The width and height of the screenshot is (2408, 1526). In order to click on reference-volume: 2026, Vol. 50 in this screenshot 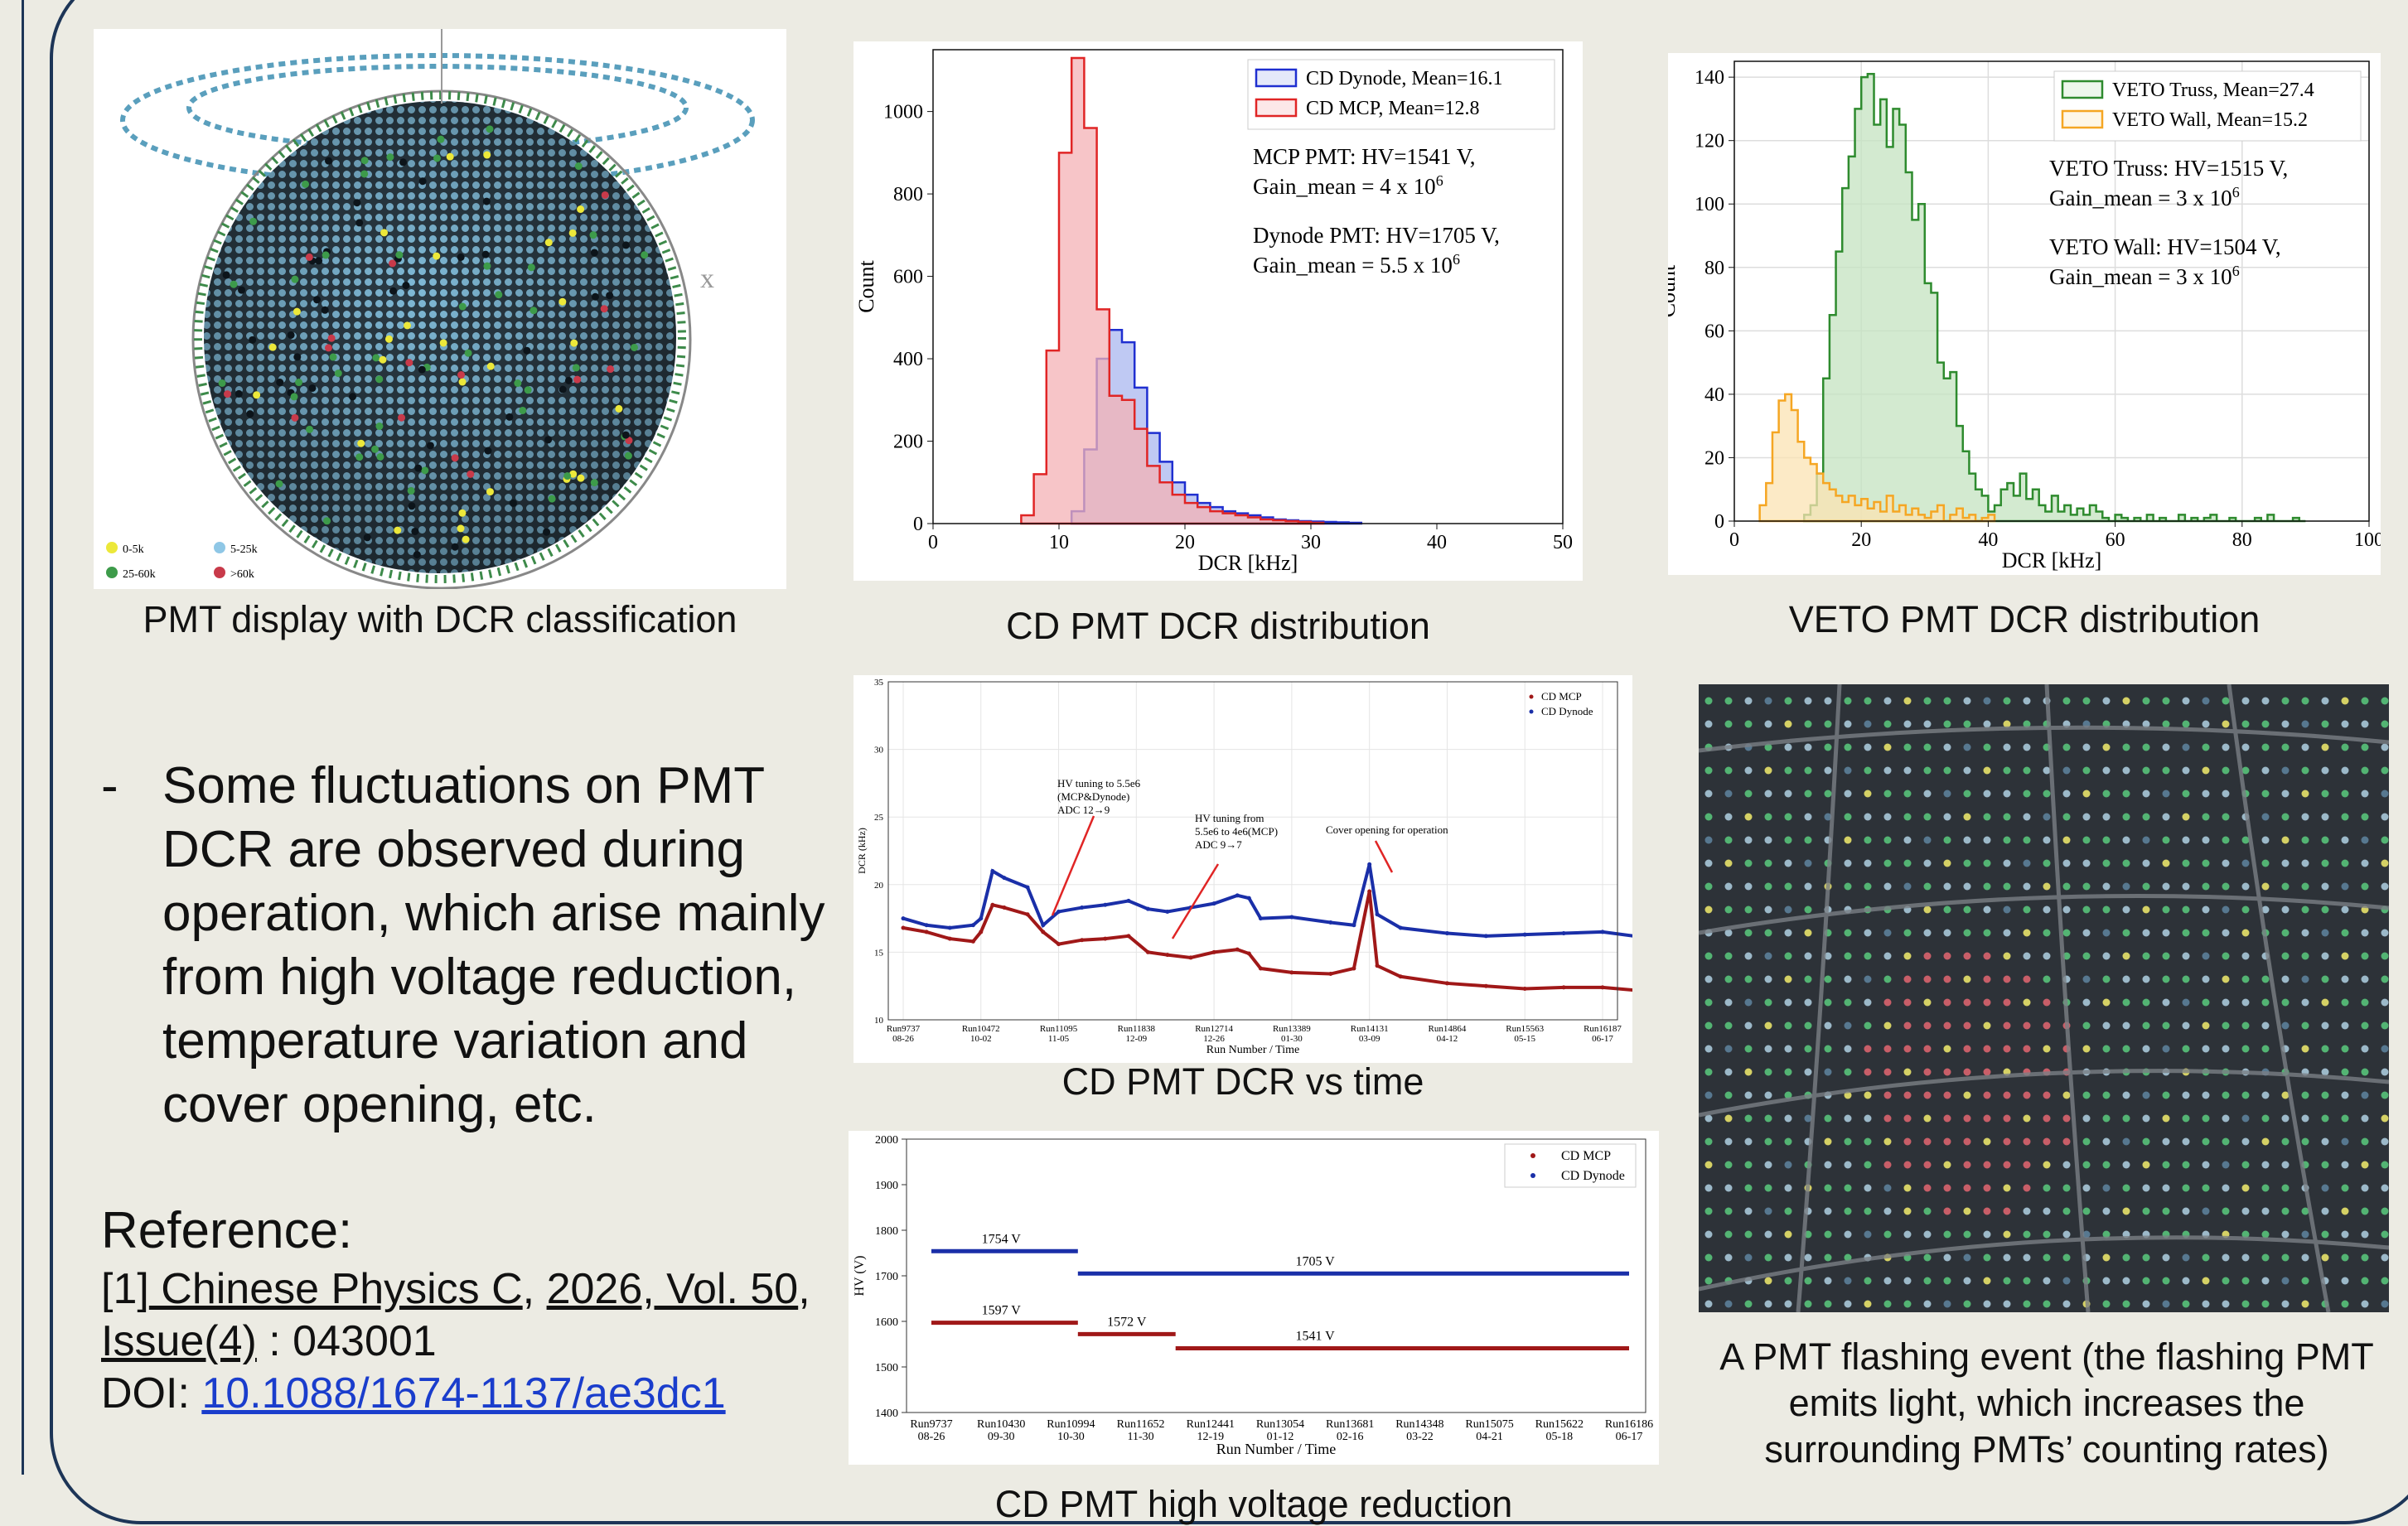, I will do `click(672, 1289)`.